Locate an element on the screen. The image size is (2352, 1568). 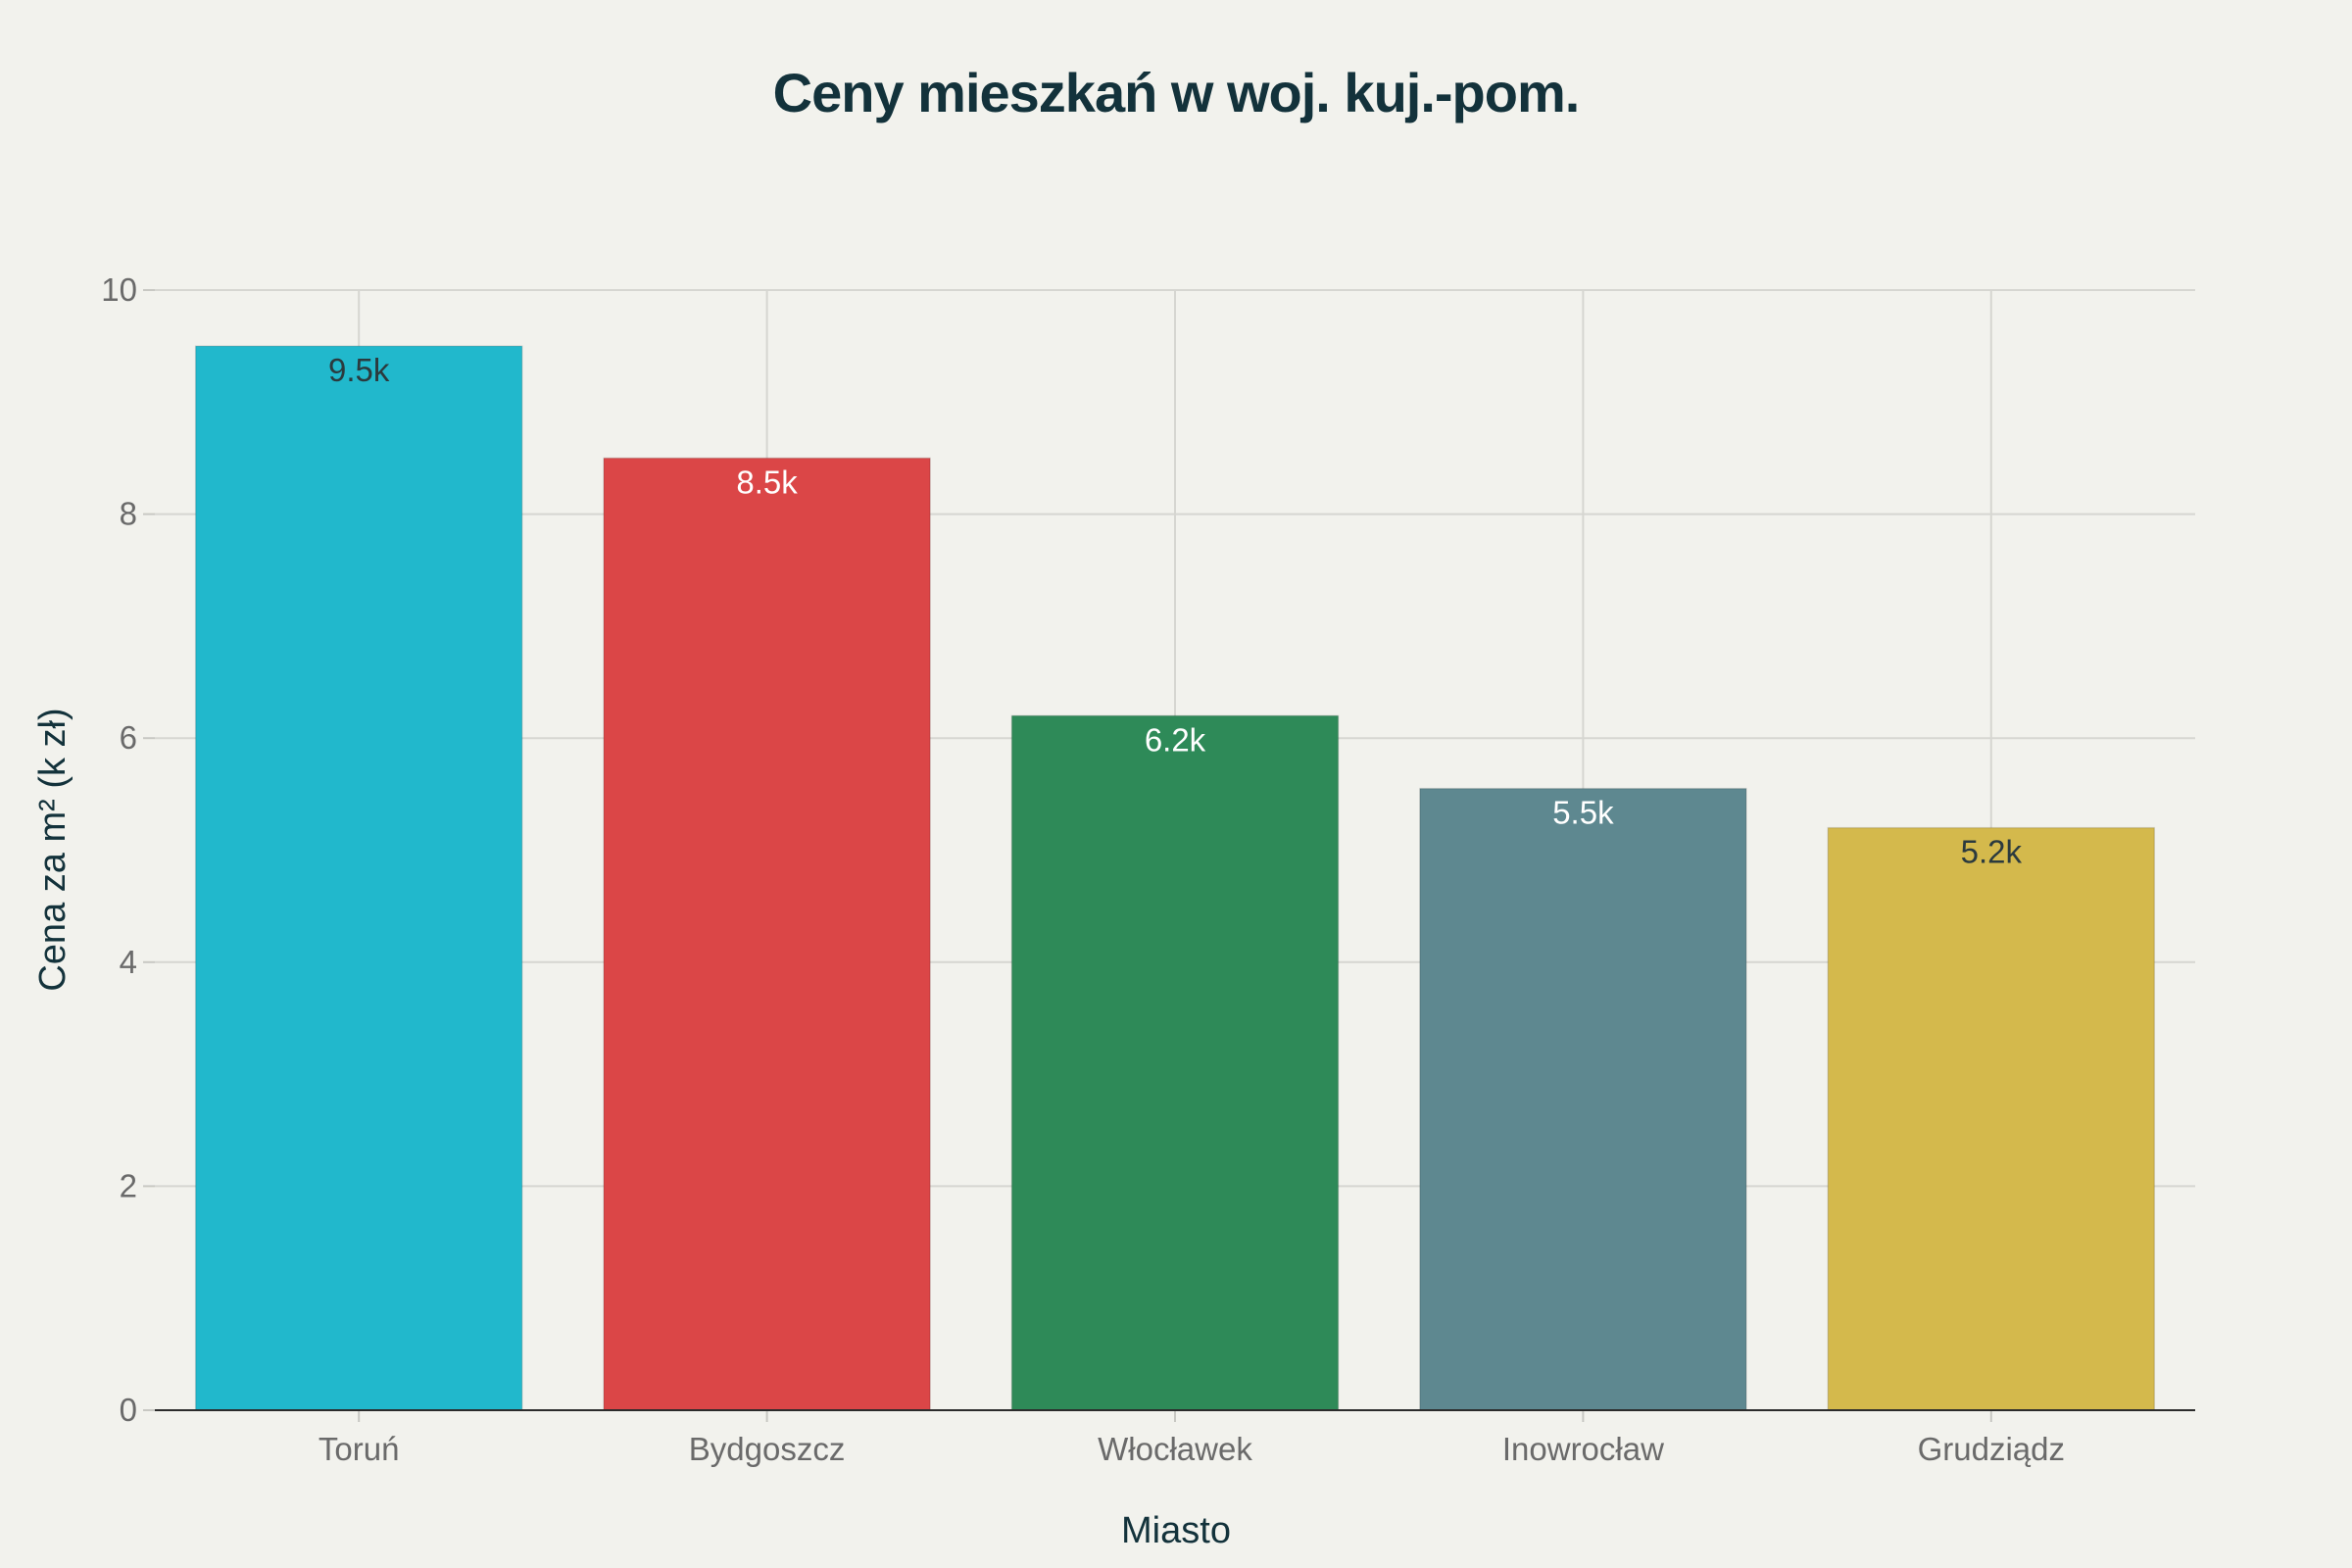
x-axis-title: Miasto is located at coordinates (1176, 1530).